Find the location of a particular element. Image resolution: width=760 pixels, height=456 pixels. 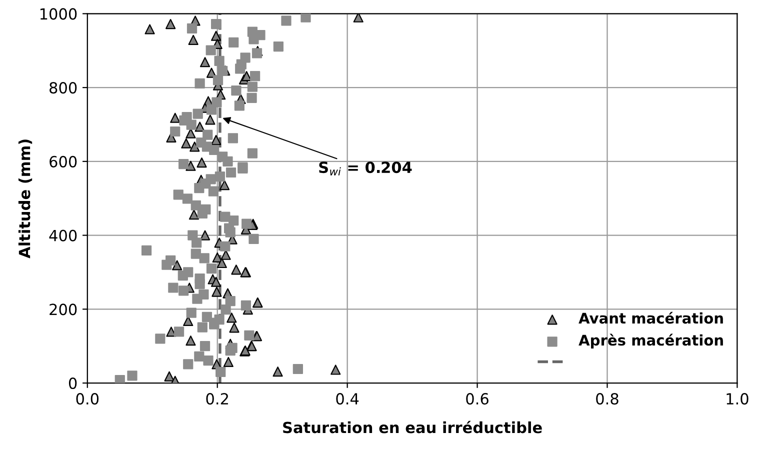

y-tick-label: 0 is located at coordinates (72, 384).